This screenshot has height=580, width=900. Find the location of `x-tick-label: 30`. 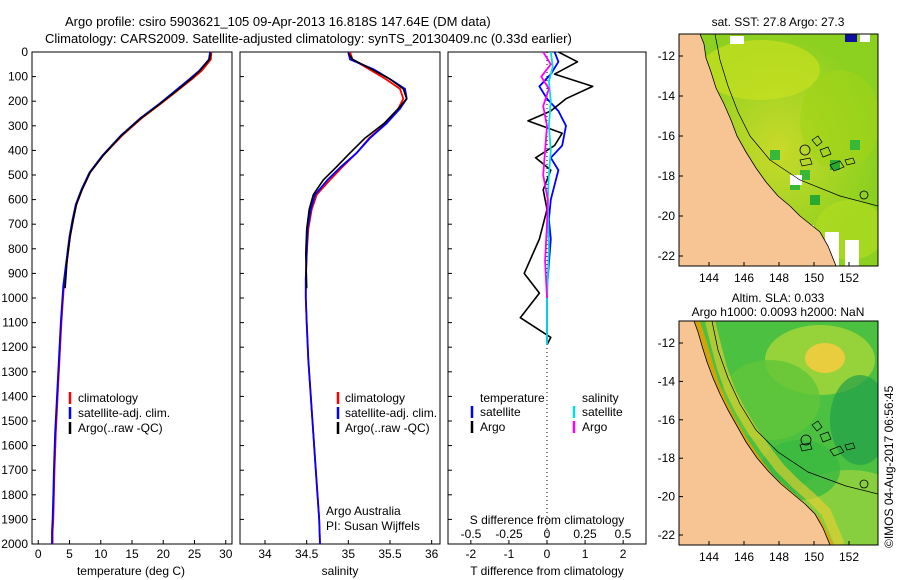

x-tick-label: 30 is located at coordinates (226, 554).